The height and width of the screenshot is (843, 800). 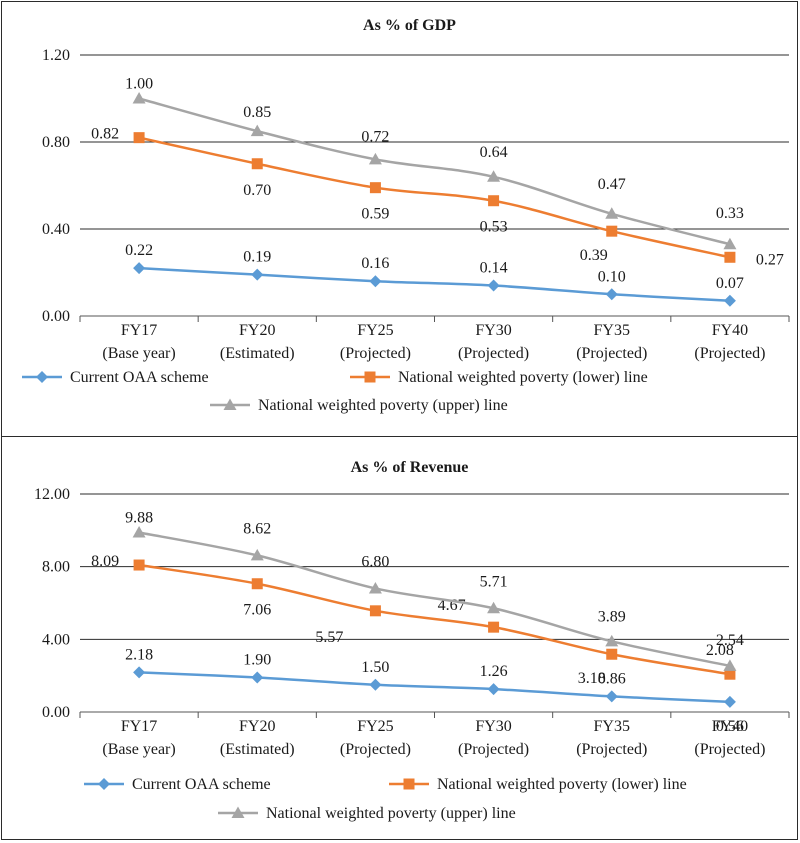 I want to click on data-label: 0.22, so click(x=139, y=250).